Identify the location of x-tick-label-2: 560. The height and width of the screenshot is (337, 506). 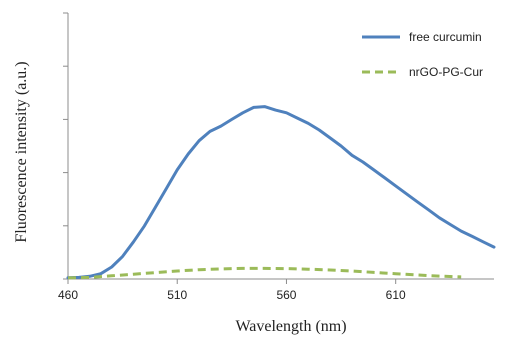
(286, 295).